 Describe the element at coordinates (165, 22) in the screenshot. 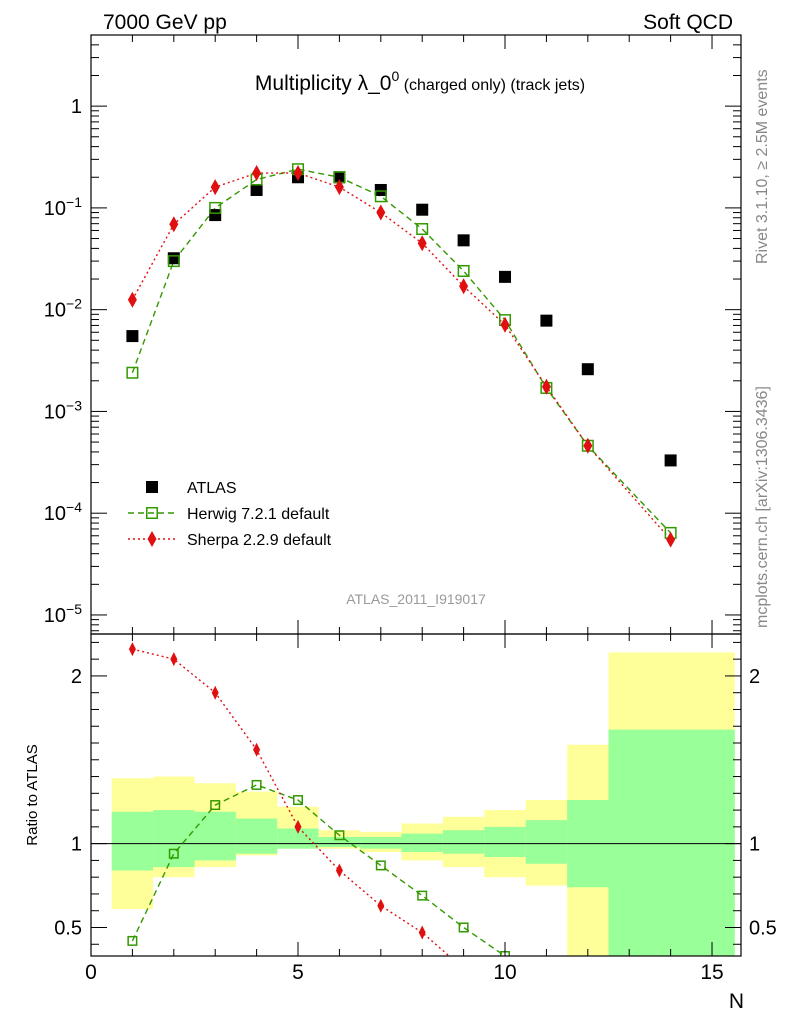

I see `header-left-label: 7000 GeV pp` at that location.